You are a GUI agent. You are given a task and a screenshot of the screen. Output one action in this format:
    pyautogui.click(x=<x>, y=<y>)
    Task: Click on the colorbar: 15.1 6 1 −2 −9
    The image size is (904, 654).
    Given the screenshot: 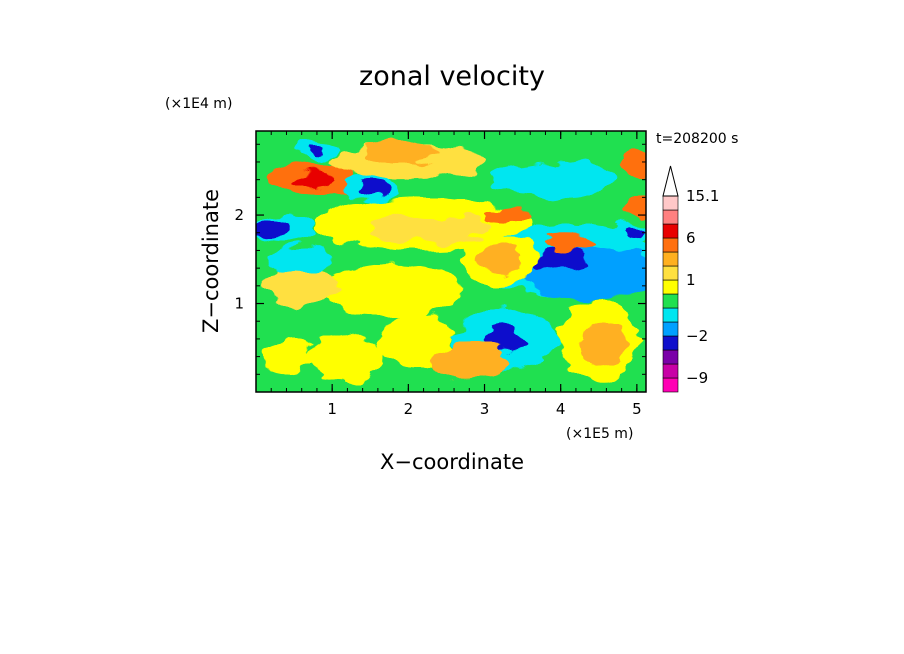 What is the action you would take?
    pyautogui.click(x=690, y=279)
    